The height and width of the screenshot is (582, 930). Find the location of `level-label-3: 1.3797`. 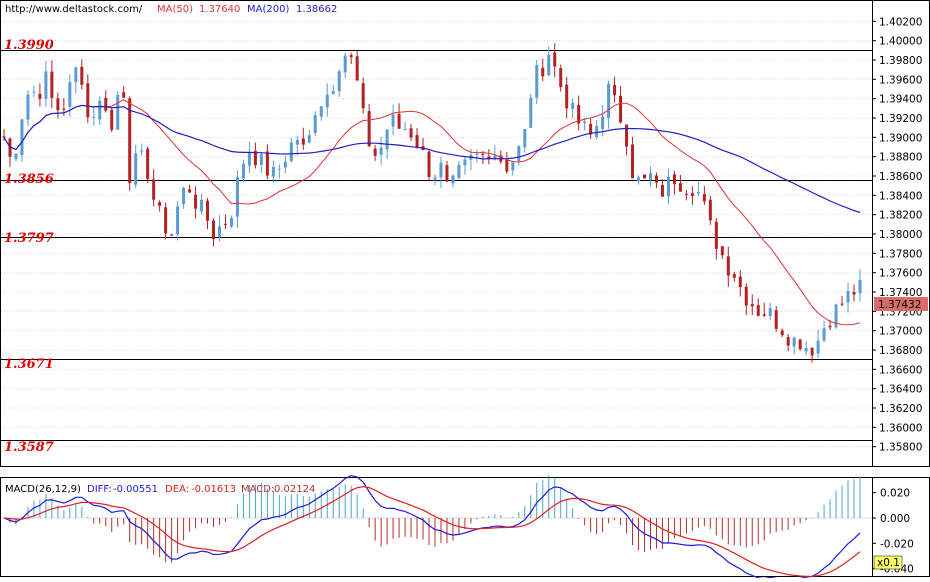

level-label-3: 1.3797 is located at coordinates (29, 238).